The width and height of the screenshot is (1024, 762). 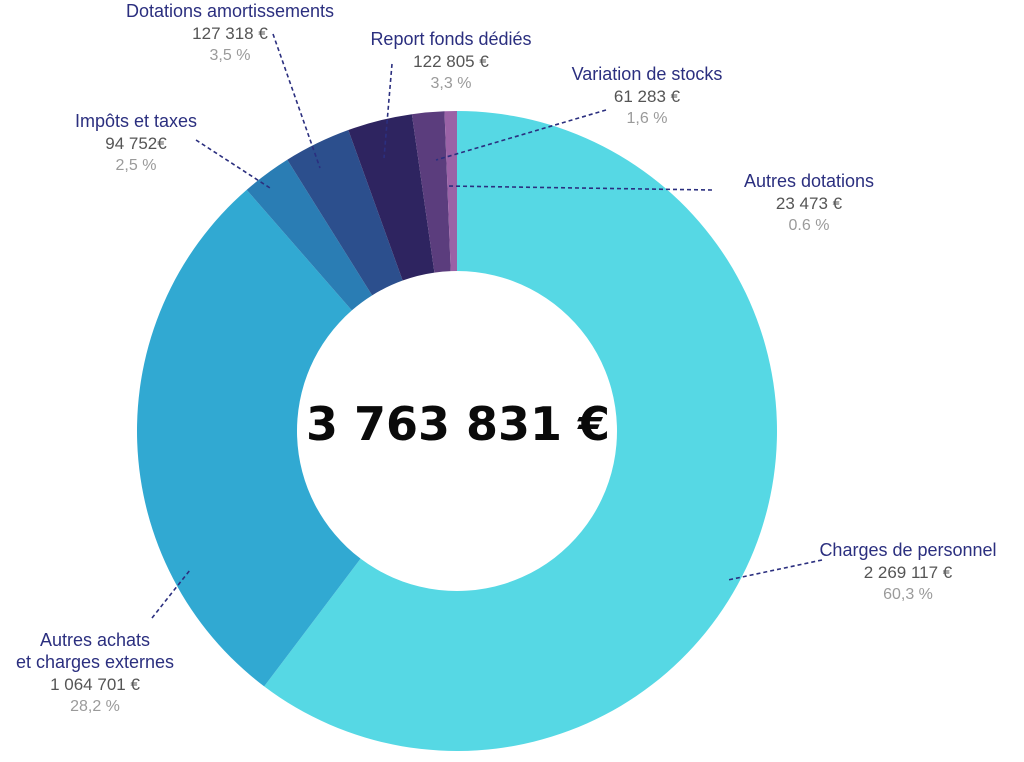 What do you see at coordinates (95, 706) in the screenshot?
I see `slice-percent-1: 28,2 %` at bounding box center [95, 706].